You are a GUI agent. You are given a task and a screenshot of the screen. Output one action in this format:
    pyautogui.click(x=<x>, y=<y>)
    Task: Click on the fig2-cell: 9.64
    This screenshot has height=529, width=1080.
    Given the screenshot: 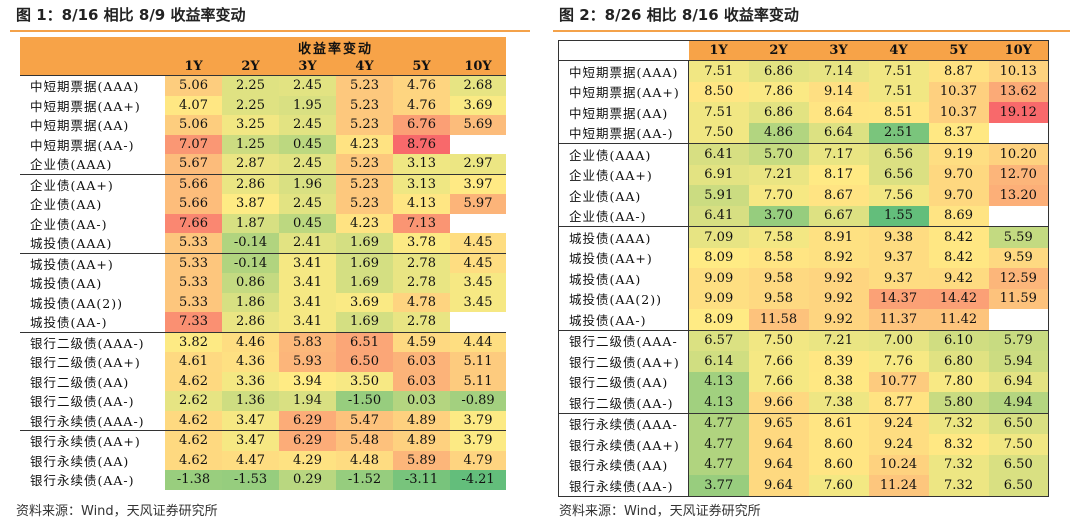 What is the action you would take?
    pyautogui.click(x=778, y=444)
    